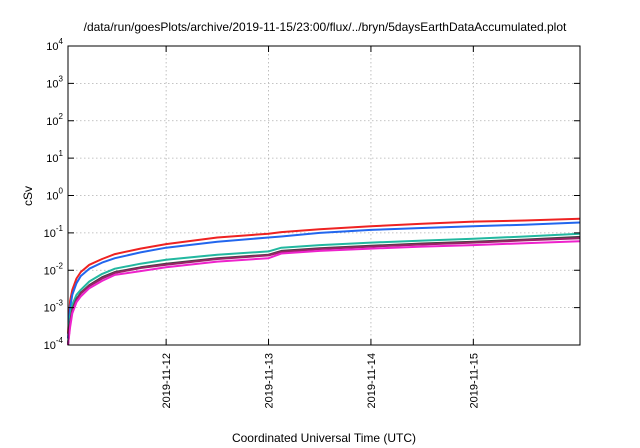 The image size is (640, 448). I want to click on y-tick-label: 10⁻², so click(54, 269).